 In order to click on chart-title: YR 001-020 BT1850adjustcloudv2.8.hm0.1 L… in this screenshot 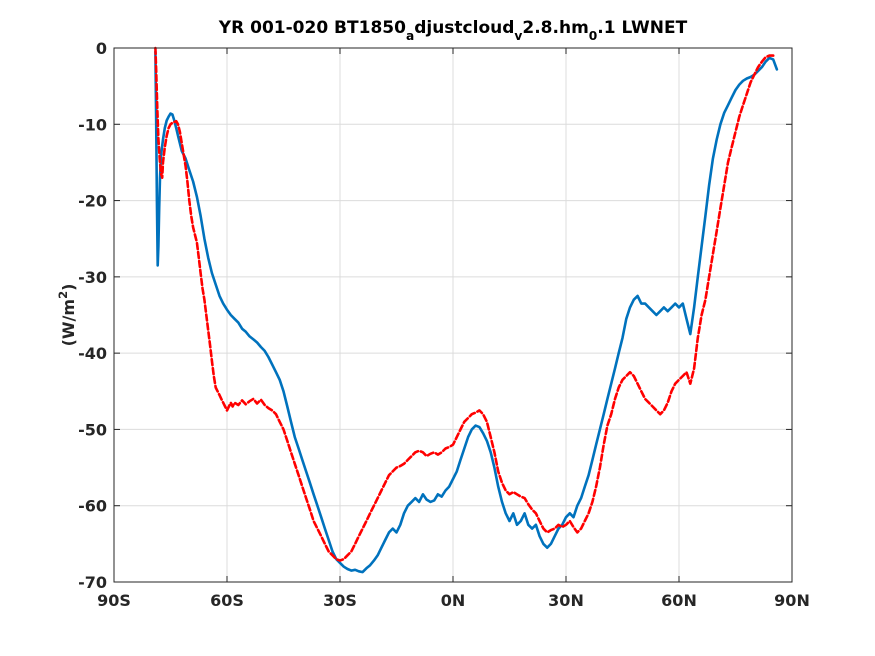, I will do `click(453, 30)`.